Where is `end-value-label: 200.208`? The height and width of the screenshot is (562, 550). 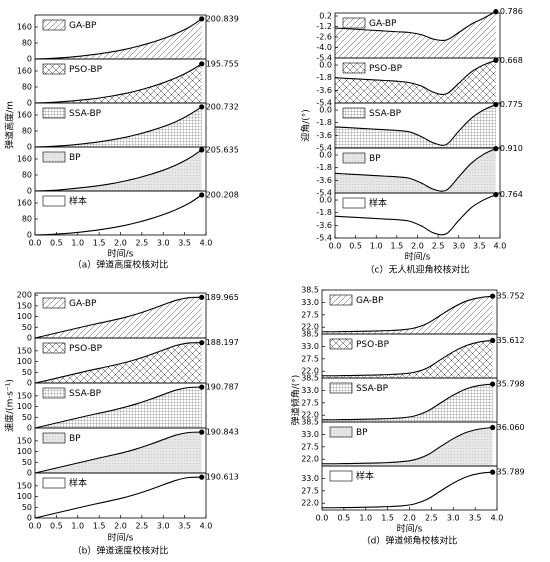
end-value-label: 200.208 is located at coordinates (222, 194).